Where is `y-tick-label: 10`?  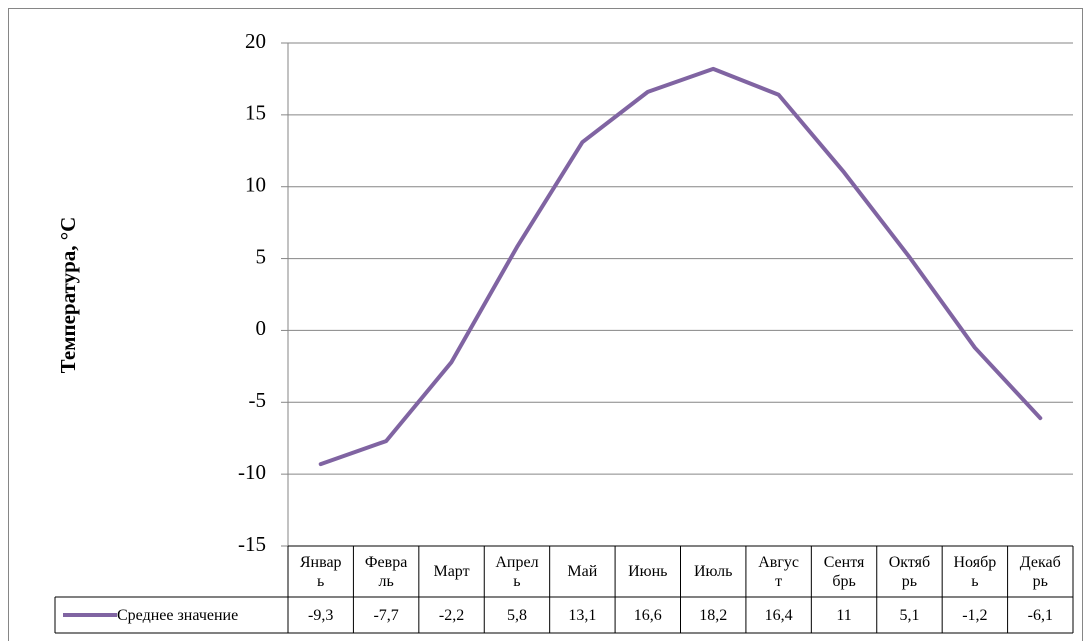 y-tick-label: 10 is located at coordinates (255, 185).